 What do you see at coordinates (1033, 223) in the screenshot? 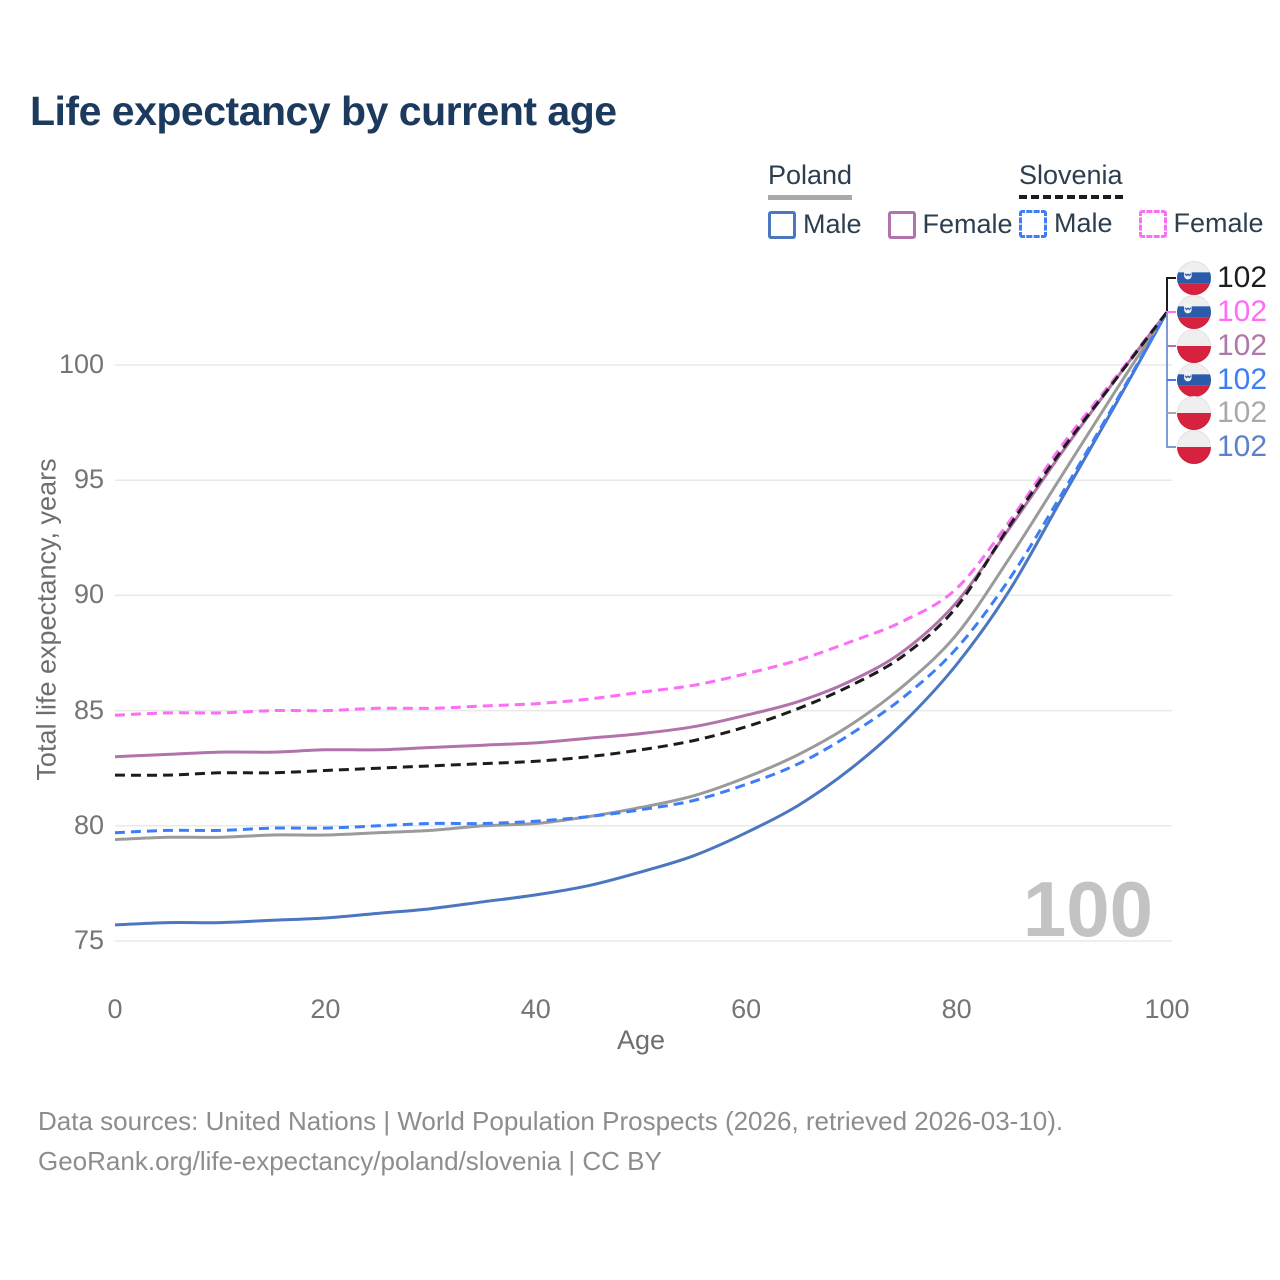
I see `legend-swatch-slovenia-male-icon` at bounding box center [1033, 223].